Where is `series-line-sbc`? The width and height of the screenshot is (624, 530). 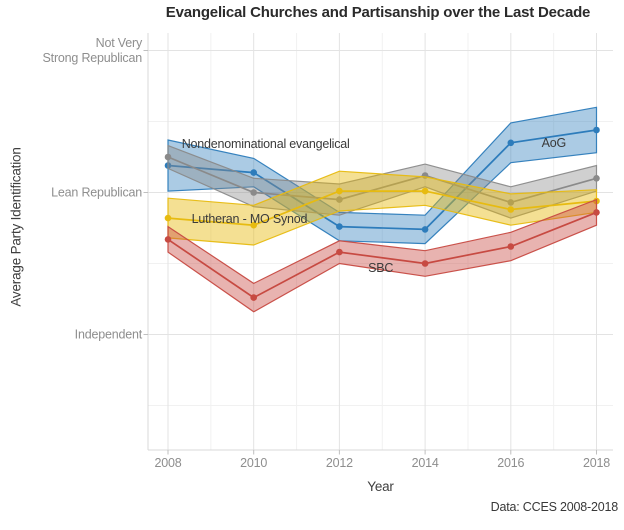 series-line-sbc is located at coordinates (382, 255).